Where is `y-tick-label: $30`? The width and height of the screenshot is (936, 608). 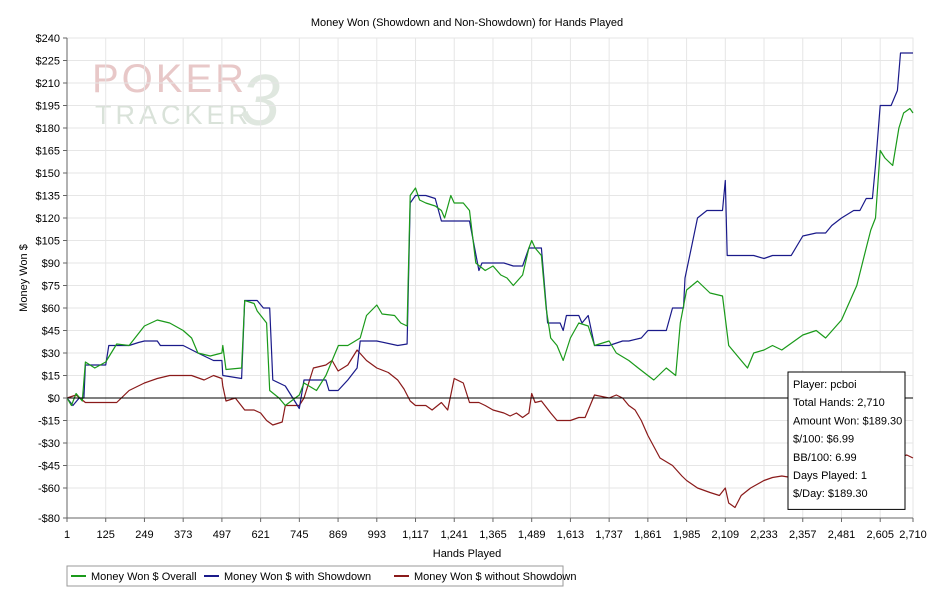
y-tick-label: $30 is located at coordinates (51, 354).